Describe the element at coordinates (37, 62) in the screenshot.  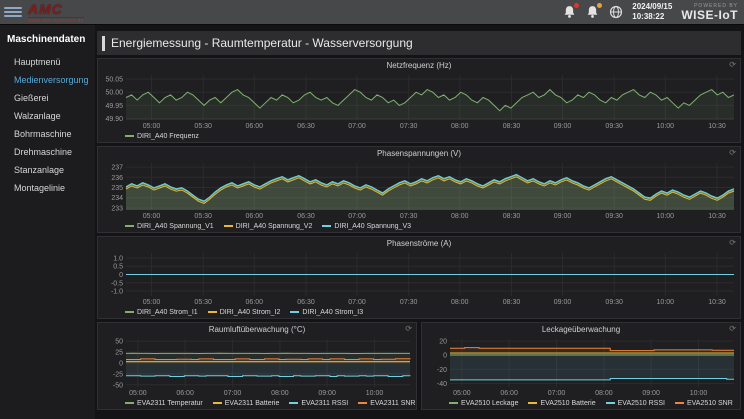
I see `sidebar-item-hauptmenu: Hauptmenü` at that location.